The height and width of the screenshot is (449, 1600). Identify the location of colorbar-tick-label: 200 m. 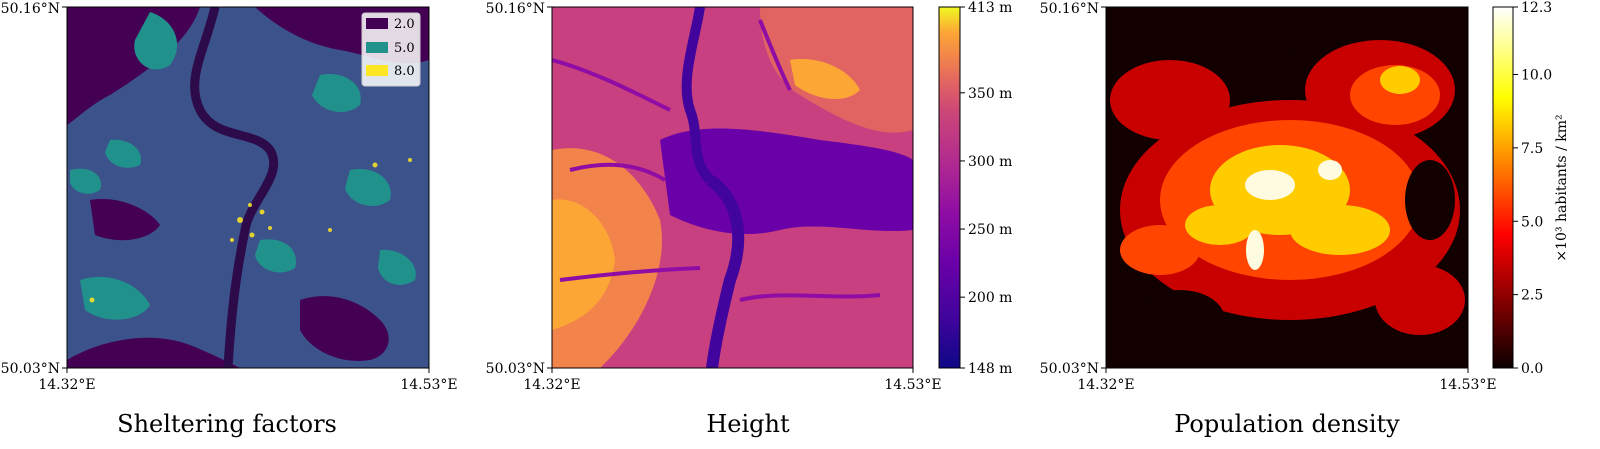
(990, 298).